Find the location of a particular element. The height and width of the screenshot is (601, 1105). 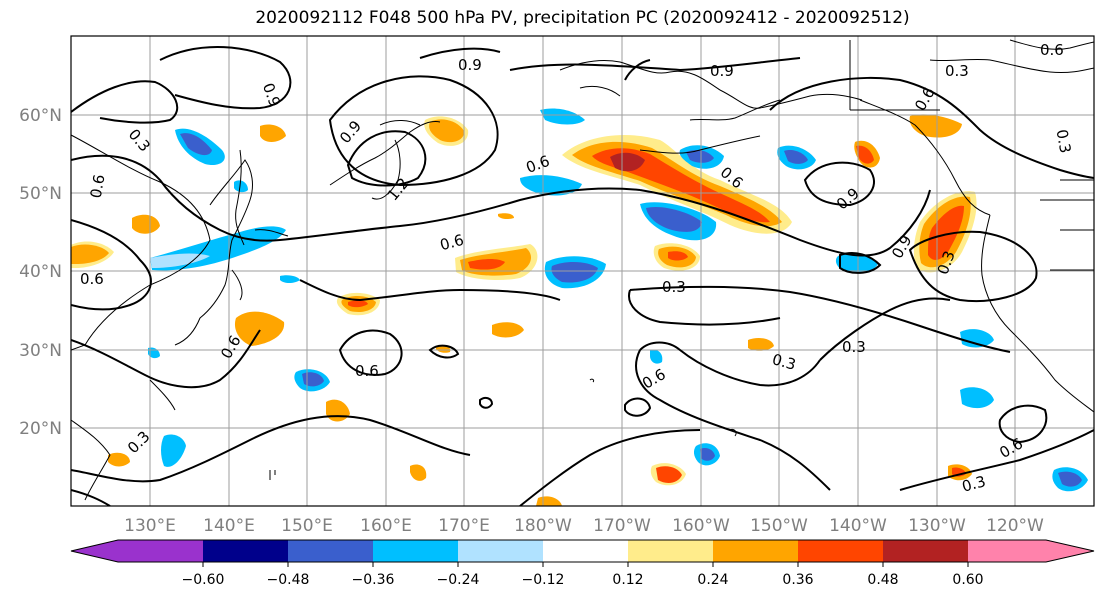

colorbar-tick-label: 0.60 is located at coordinates (967, 580).